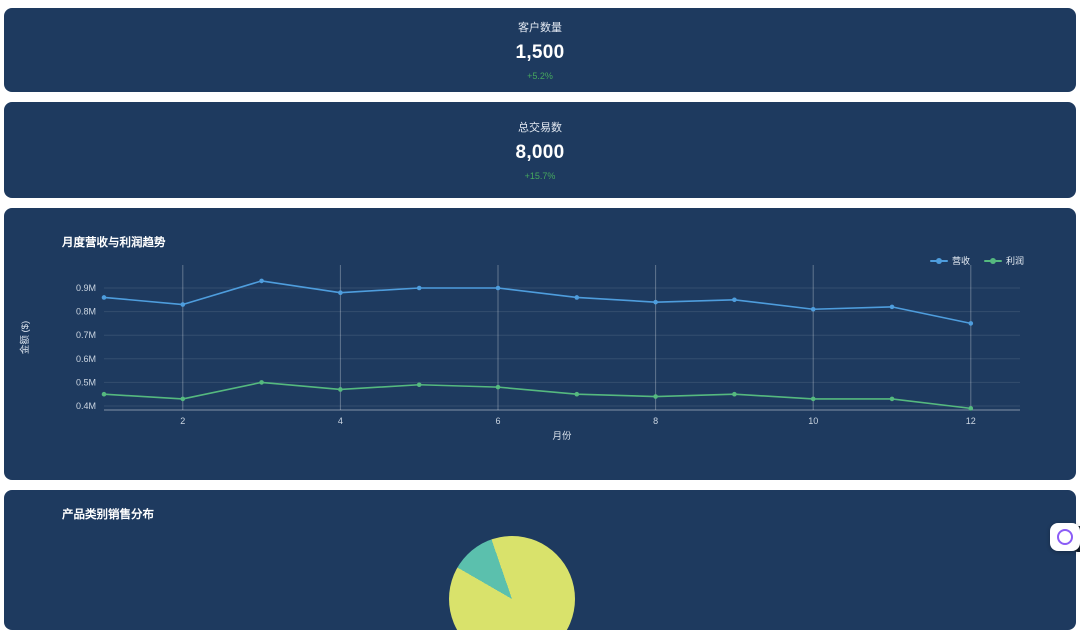 The height and width of the screenshot is (630, 1080). I want to click on extension-ring-icon, so click(1065, 537).